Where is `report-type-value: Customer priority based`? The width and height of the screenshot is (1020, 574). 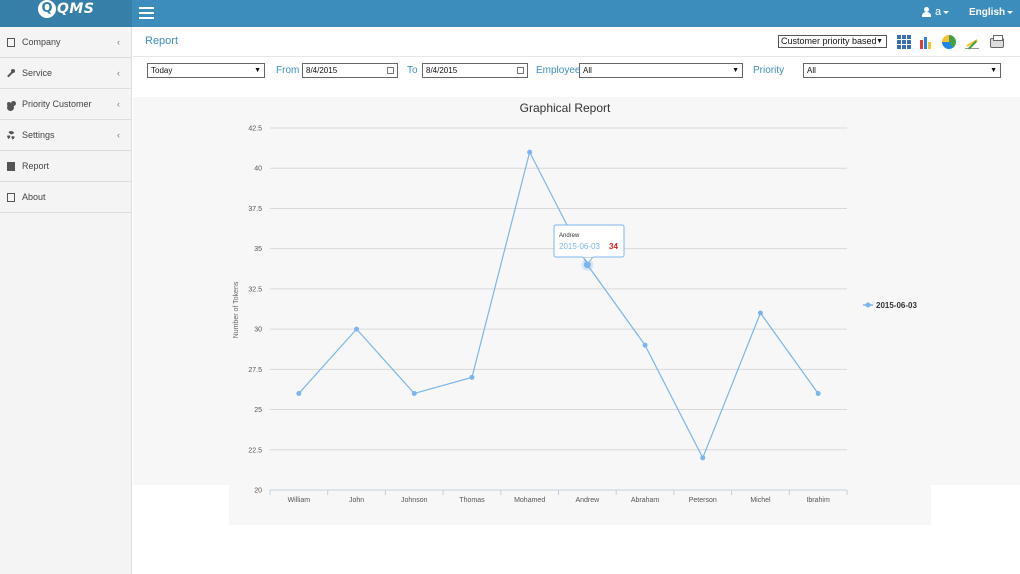
report-type-value: Customer priority based is located at coordinates (829, 41).